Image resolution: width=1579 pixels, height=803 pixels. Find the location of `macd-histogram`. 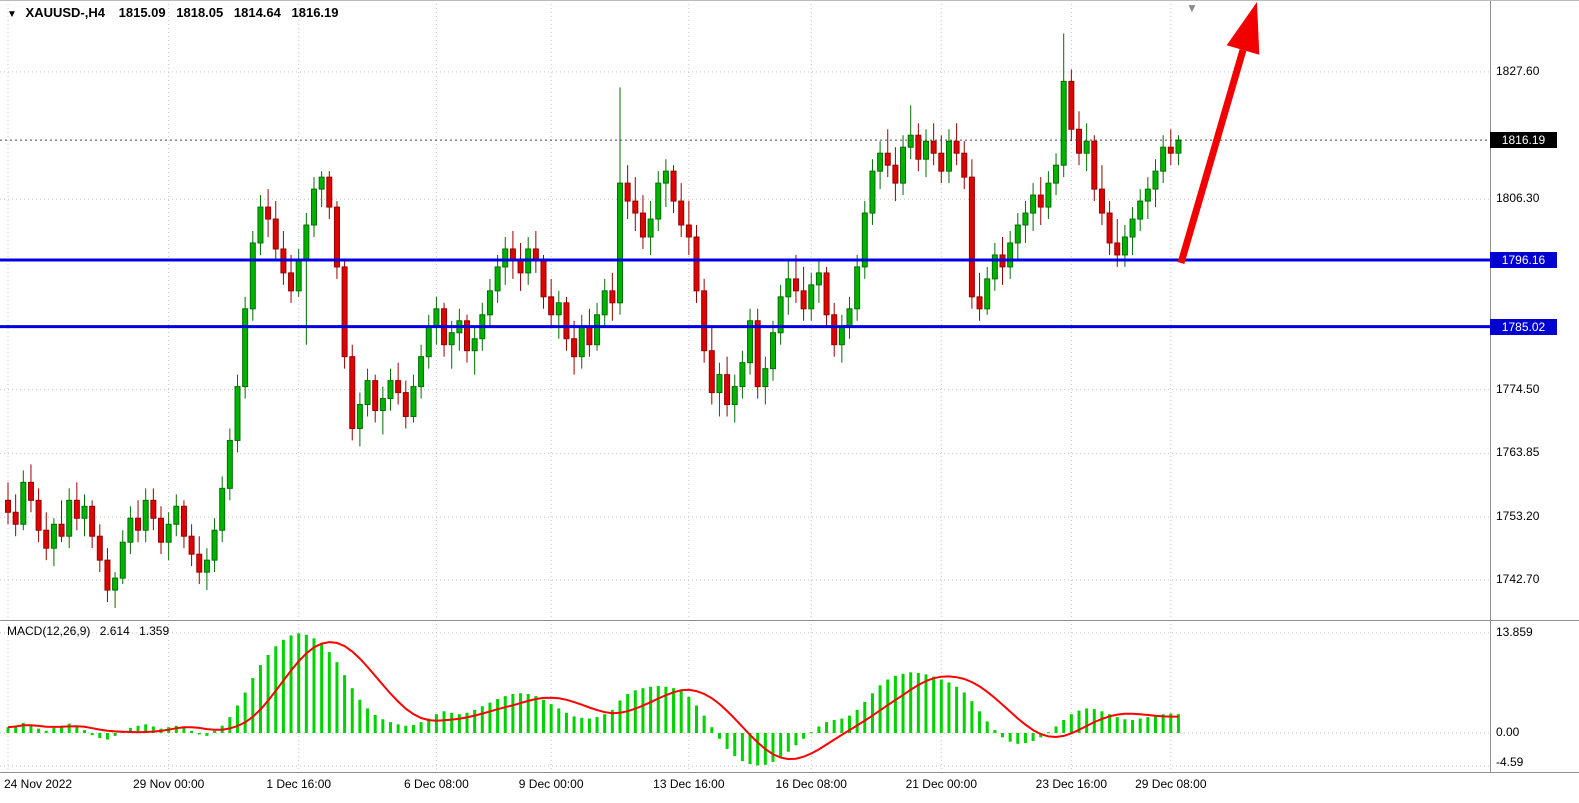

macd-histogram is located at coordinates (593, 699).